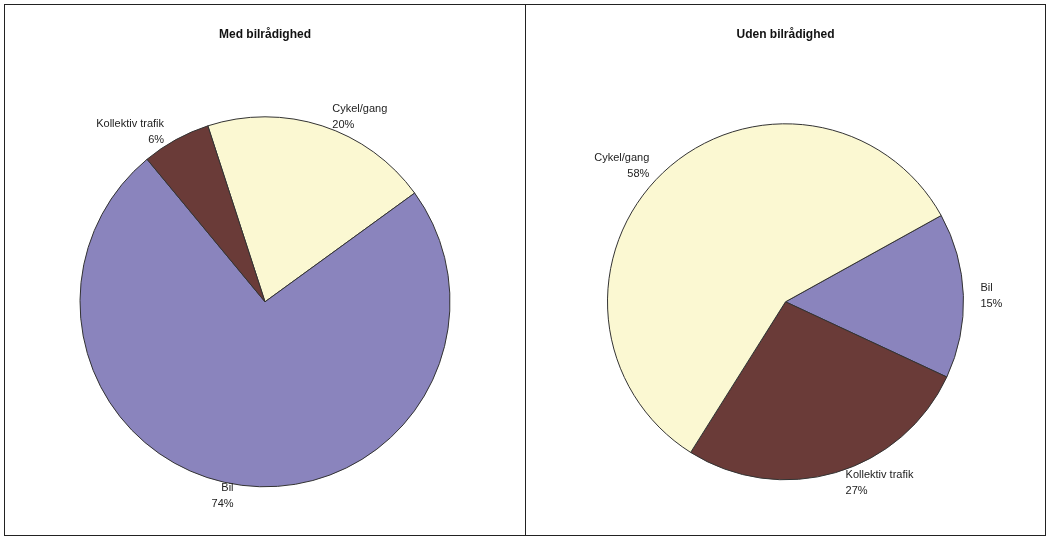  I want to click on data-label: 74%, so click(222, 503).